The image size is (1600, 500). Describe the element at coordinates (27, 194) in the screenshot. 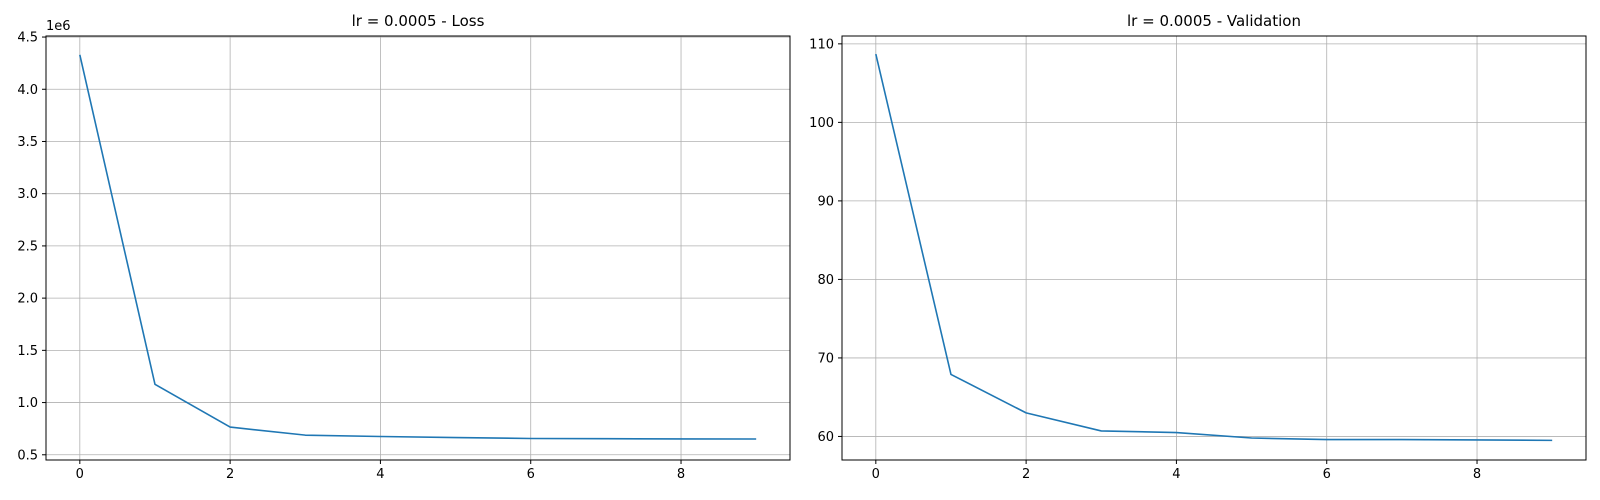

I see `y-tick-label: 3.0` at that location.